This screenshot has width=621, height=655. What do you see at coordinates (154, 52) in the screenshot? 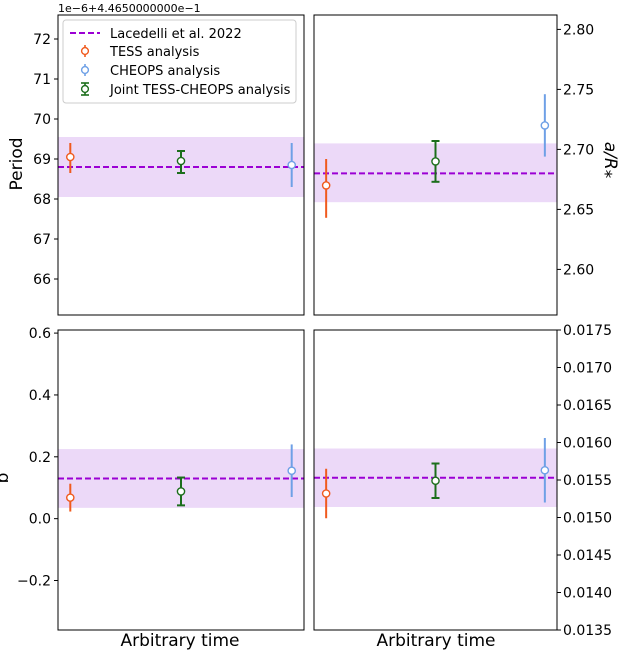
I see `legend-tess-label: TESS analysis` at bounding box center [154, 52].